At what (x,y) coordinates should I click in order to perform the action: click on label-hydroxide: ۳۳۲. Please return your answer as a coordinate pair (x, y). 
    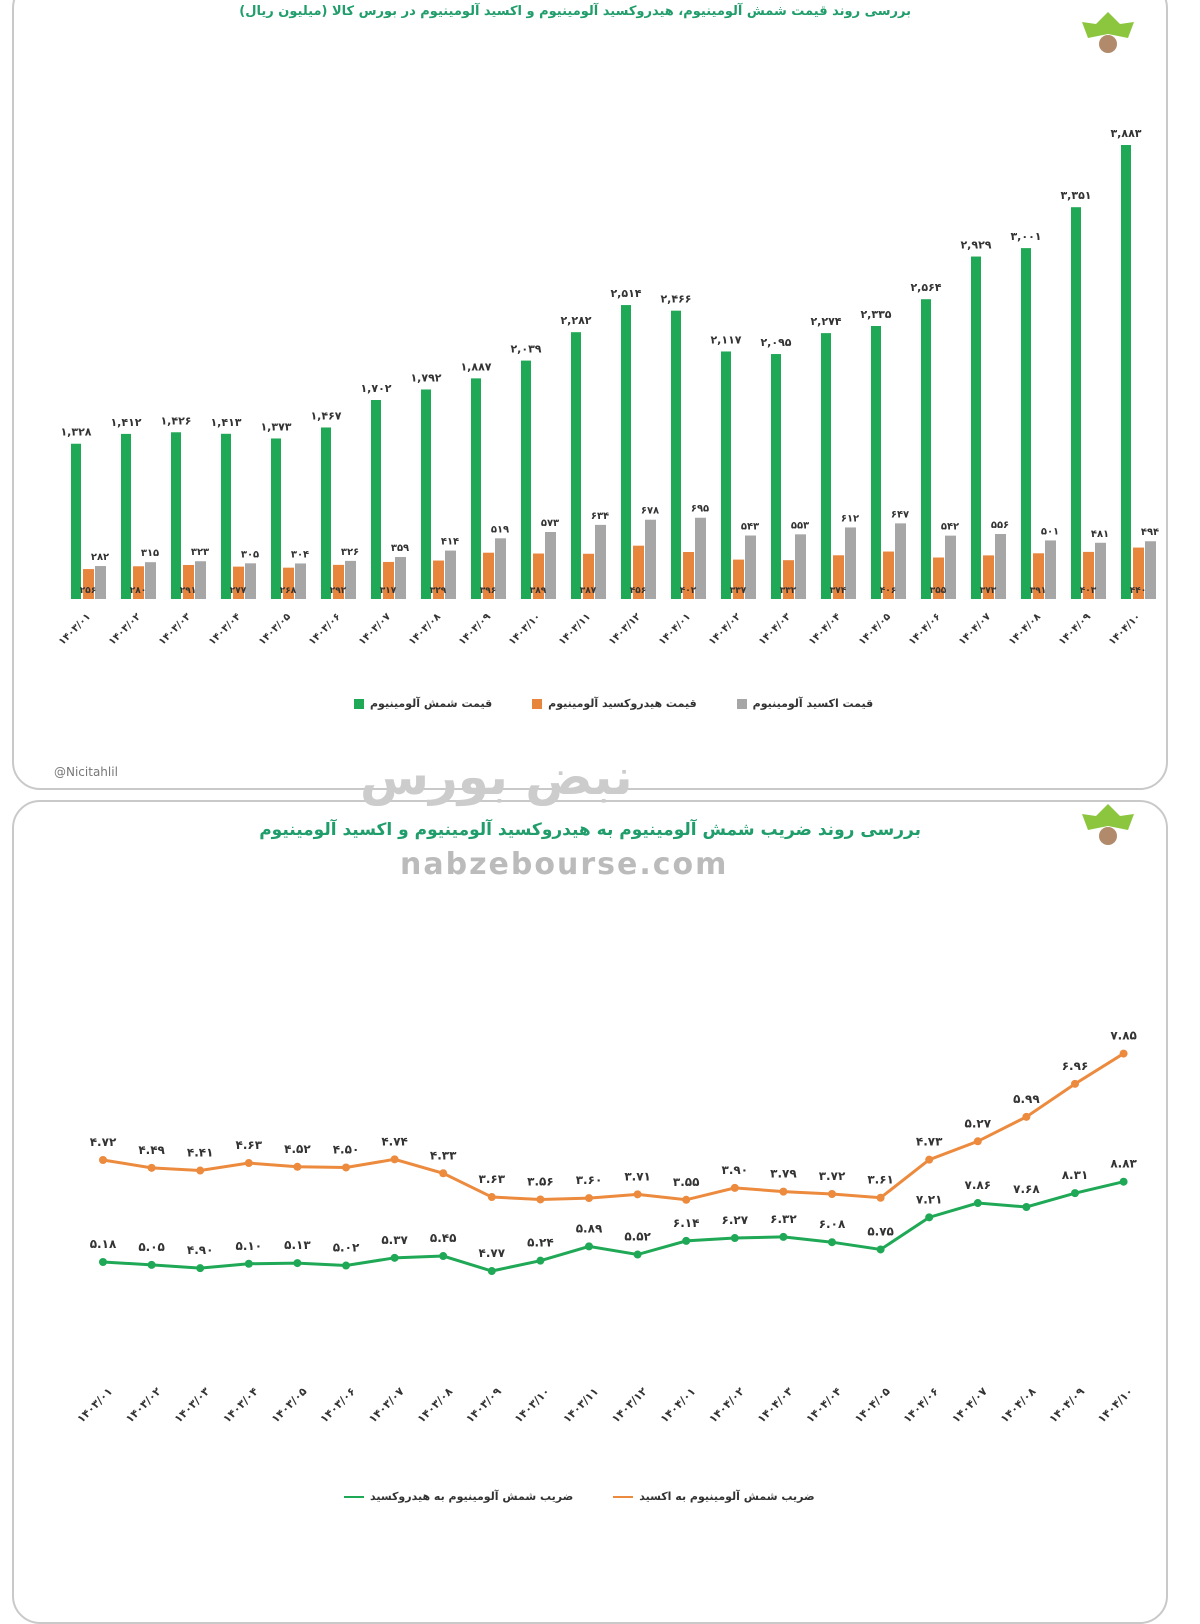
    Looking at the image, I should click on (788, 591).